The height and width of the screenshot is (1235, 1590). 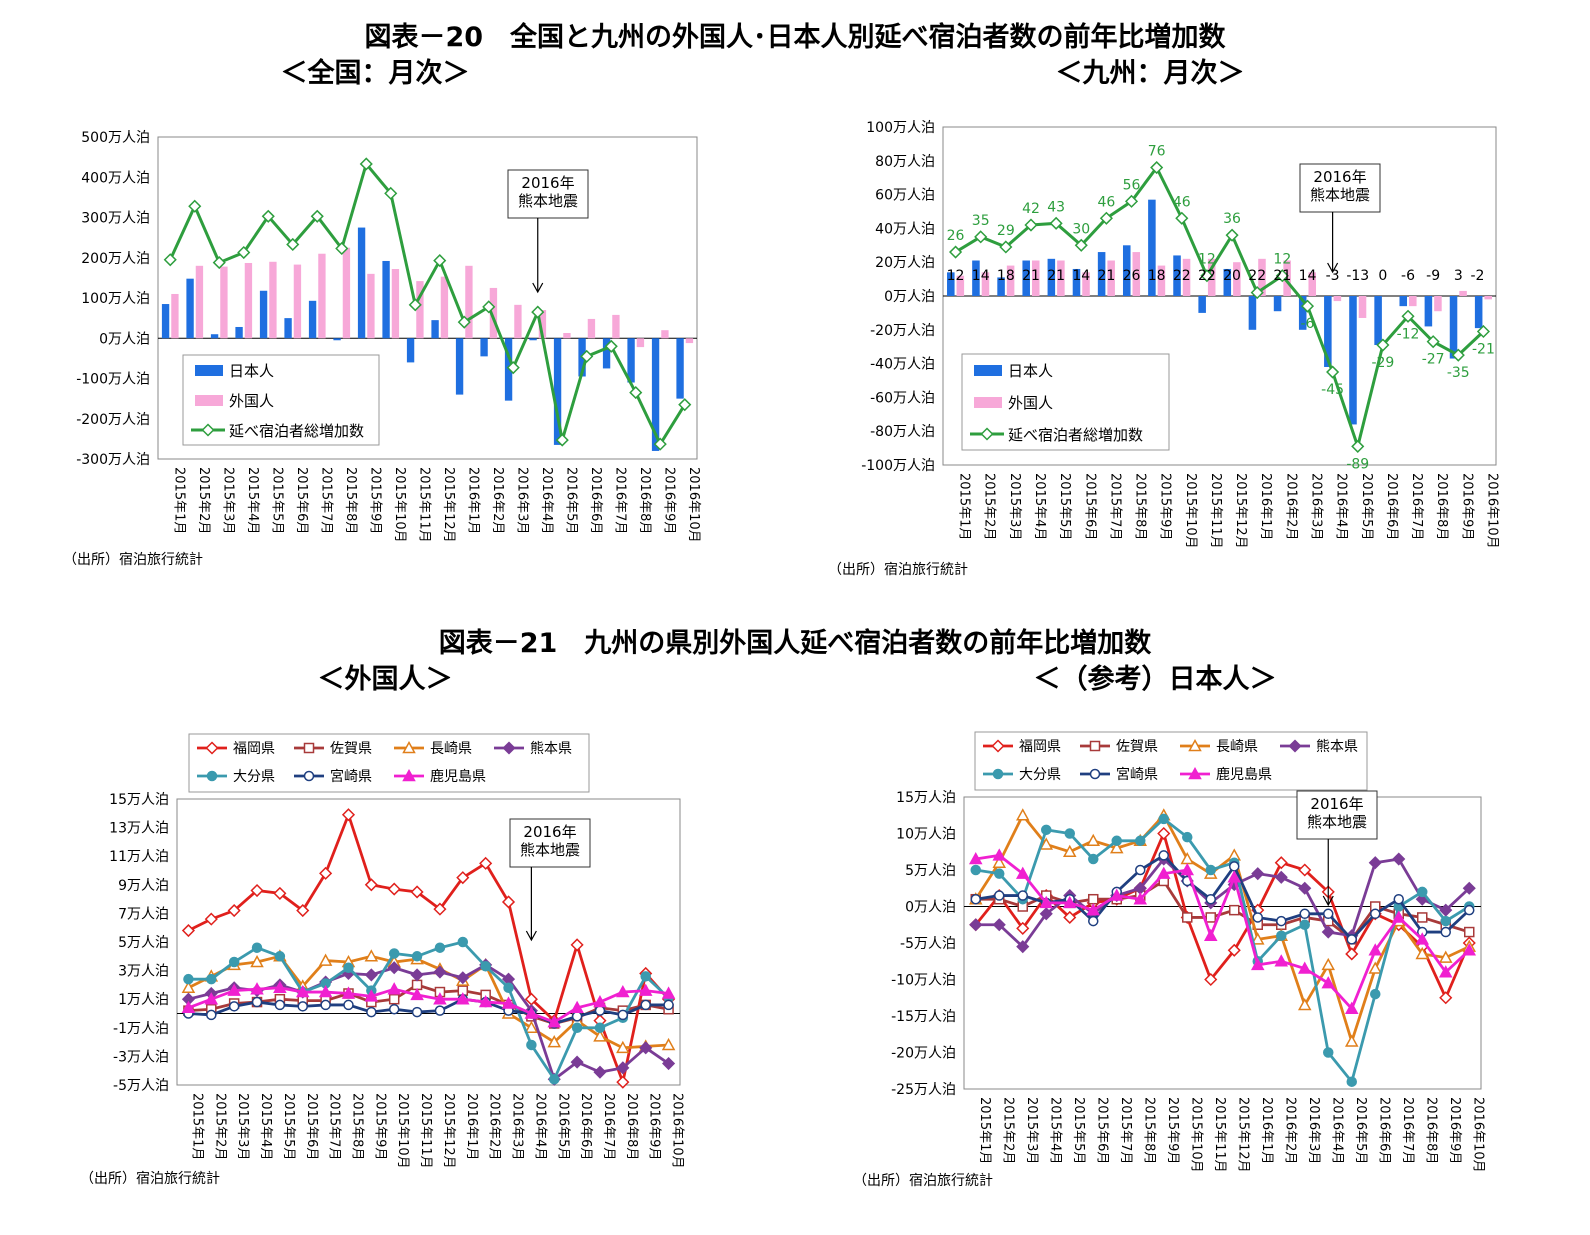 What do you see at coordinates (325, 500) in the screenshot?
I see `x-tick-label: 2015年7月` at bounding box center [325, 500].